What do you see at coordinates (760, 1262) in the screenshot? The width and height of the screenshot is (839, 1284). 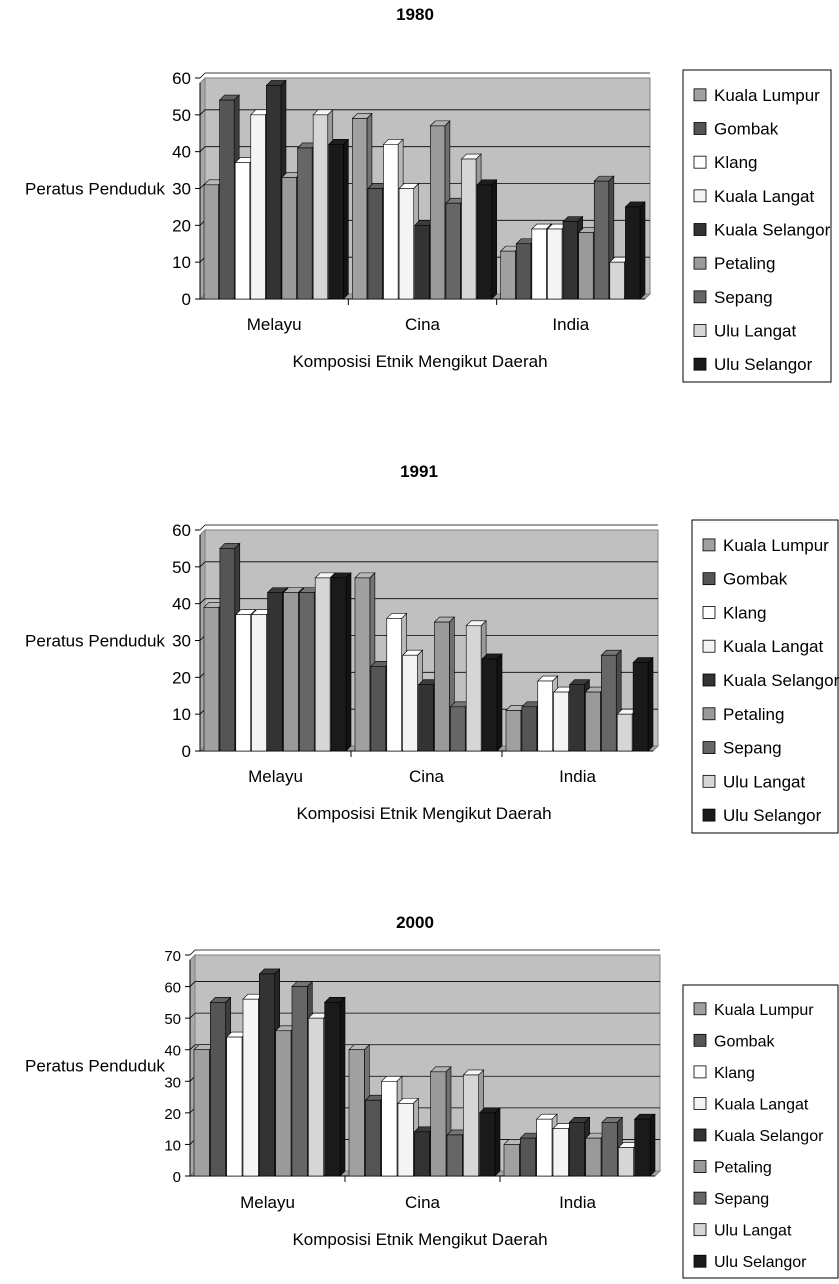 I see `legend-label: Ulu Selangor` at bounding box center [760, 1262].